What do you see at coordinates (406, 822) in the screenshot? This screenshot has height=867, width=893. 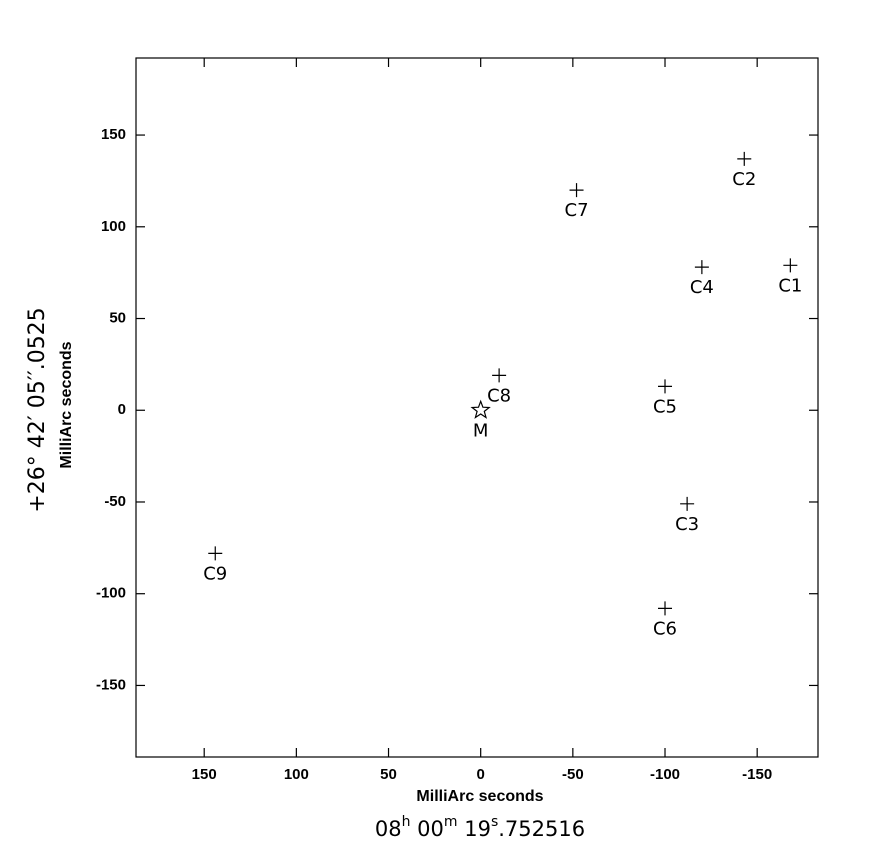 I see `x-axis-coordinate-part: h` at bounding box center [406, 822].